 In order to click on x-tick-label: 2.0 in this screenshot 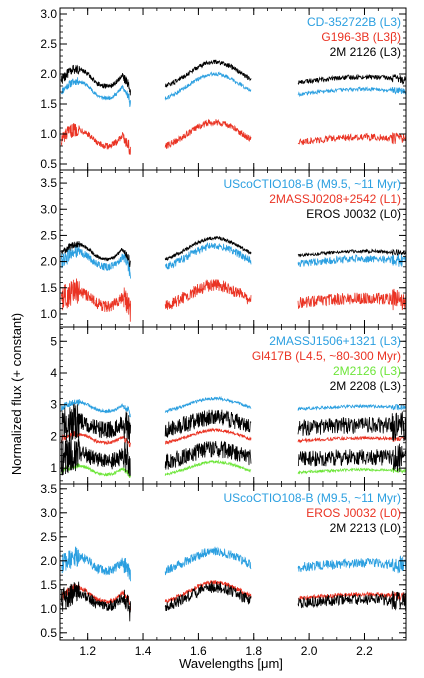, I will do `click(309, 651)`.